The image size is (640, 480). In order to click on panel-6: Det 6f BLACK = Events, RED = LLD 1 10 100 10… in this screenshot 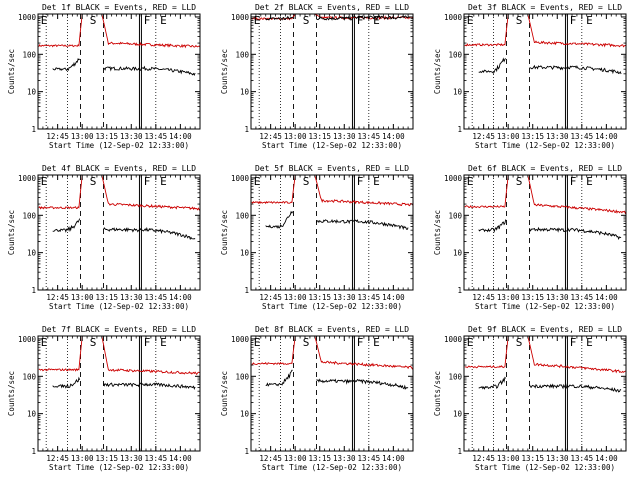, I will do `click(530, 237)`.